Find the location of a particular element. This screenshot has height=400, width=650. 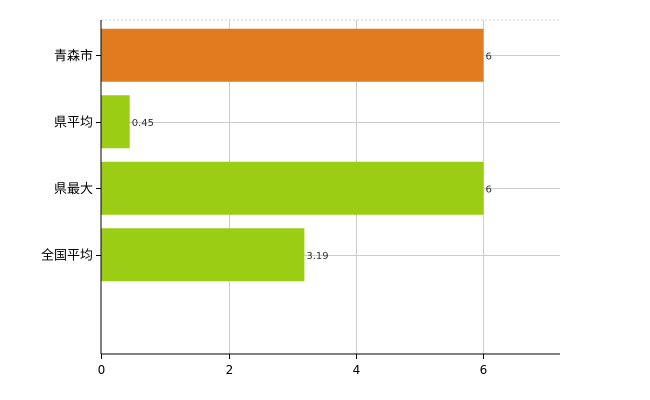

x-axis-ticks: 0 2 4 6 is located at coordinates (293, 365).